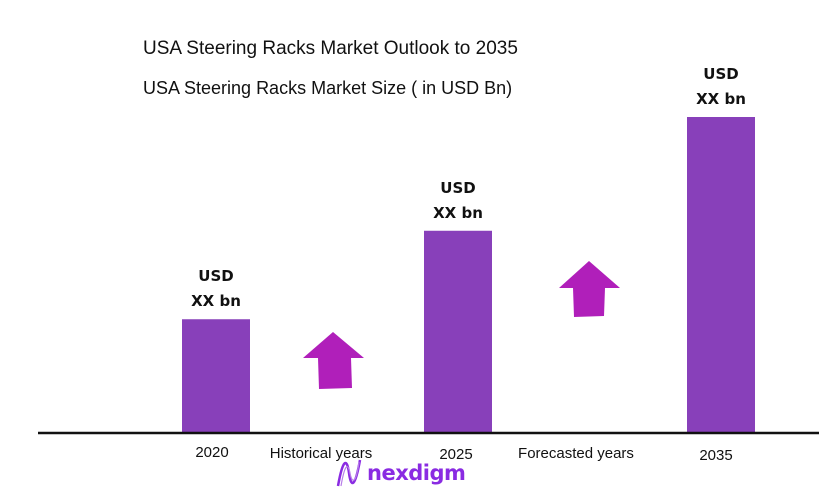  Describe the element at coordinates (715, 455) in the screenshot. I see `x-tick-label: 2035` at that location.